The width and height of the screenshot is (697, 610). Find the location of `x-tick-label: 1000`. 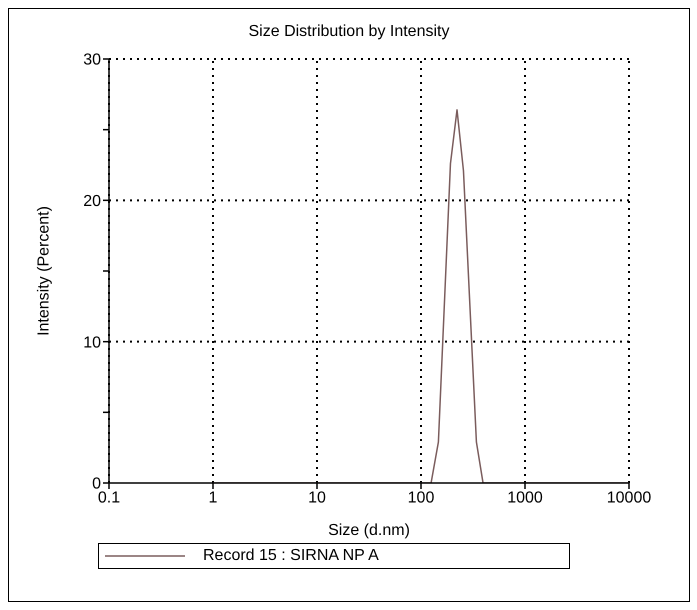

x-tick-label: 1000 is located at coordinates (525, 497).